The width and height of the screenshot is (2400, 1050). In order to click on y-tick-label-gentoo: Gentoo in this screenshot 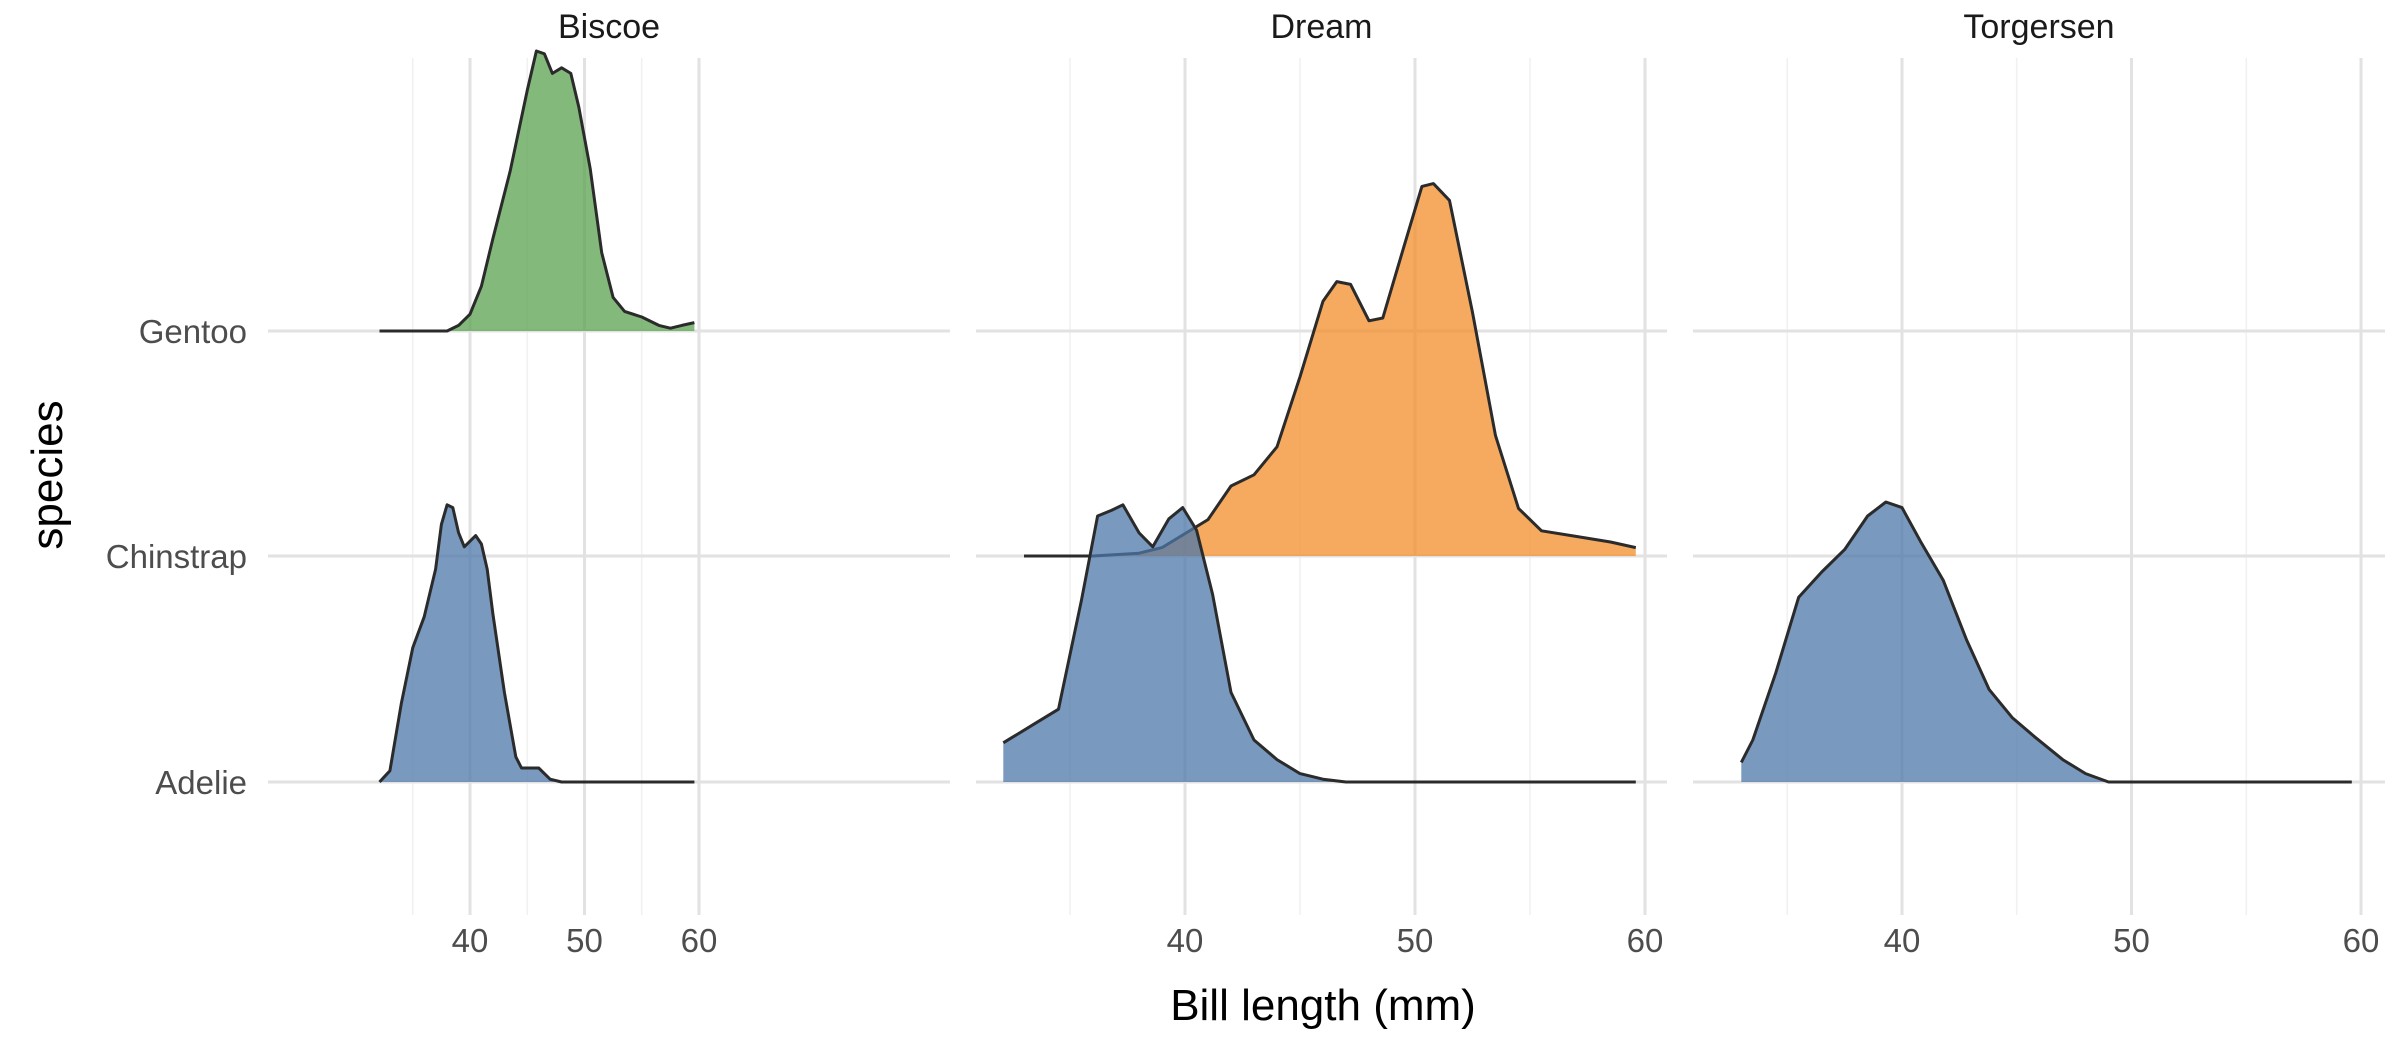, I will do `click(193, 331)`.